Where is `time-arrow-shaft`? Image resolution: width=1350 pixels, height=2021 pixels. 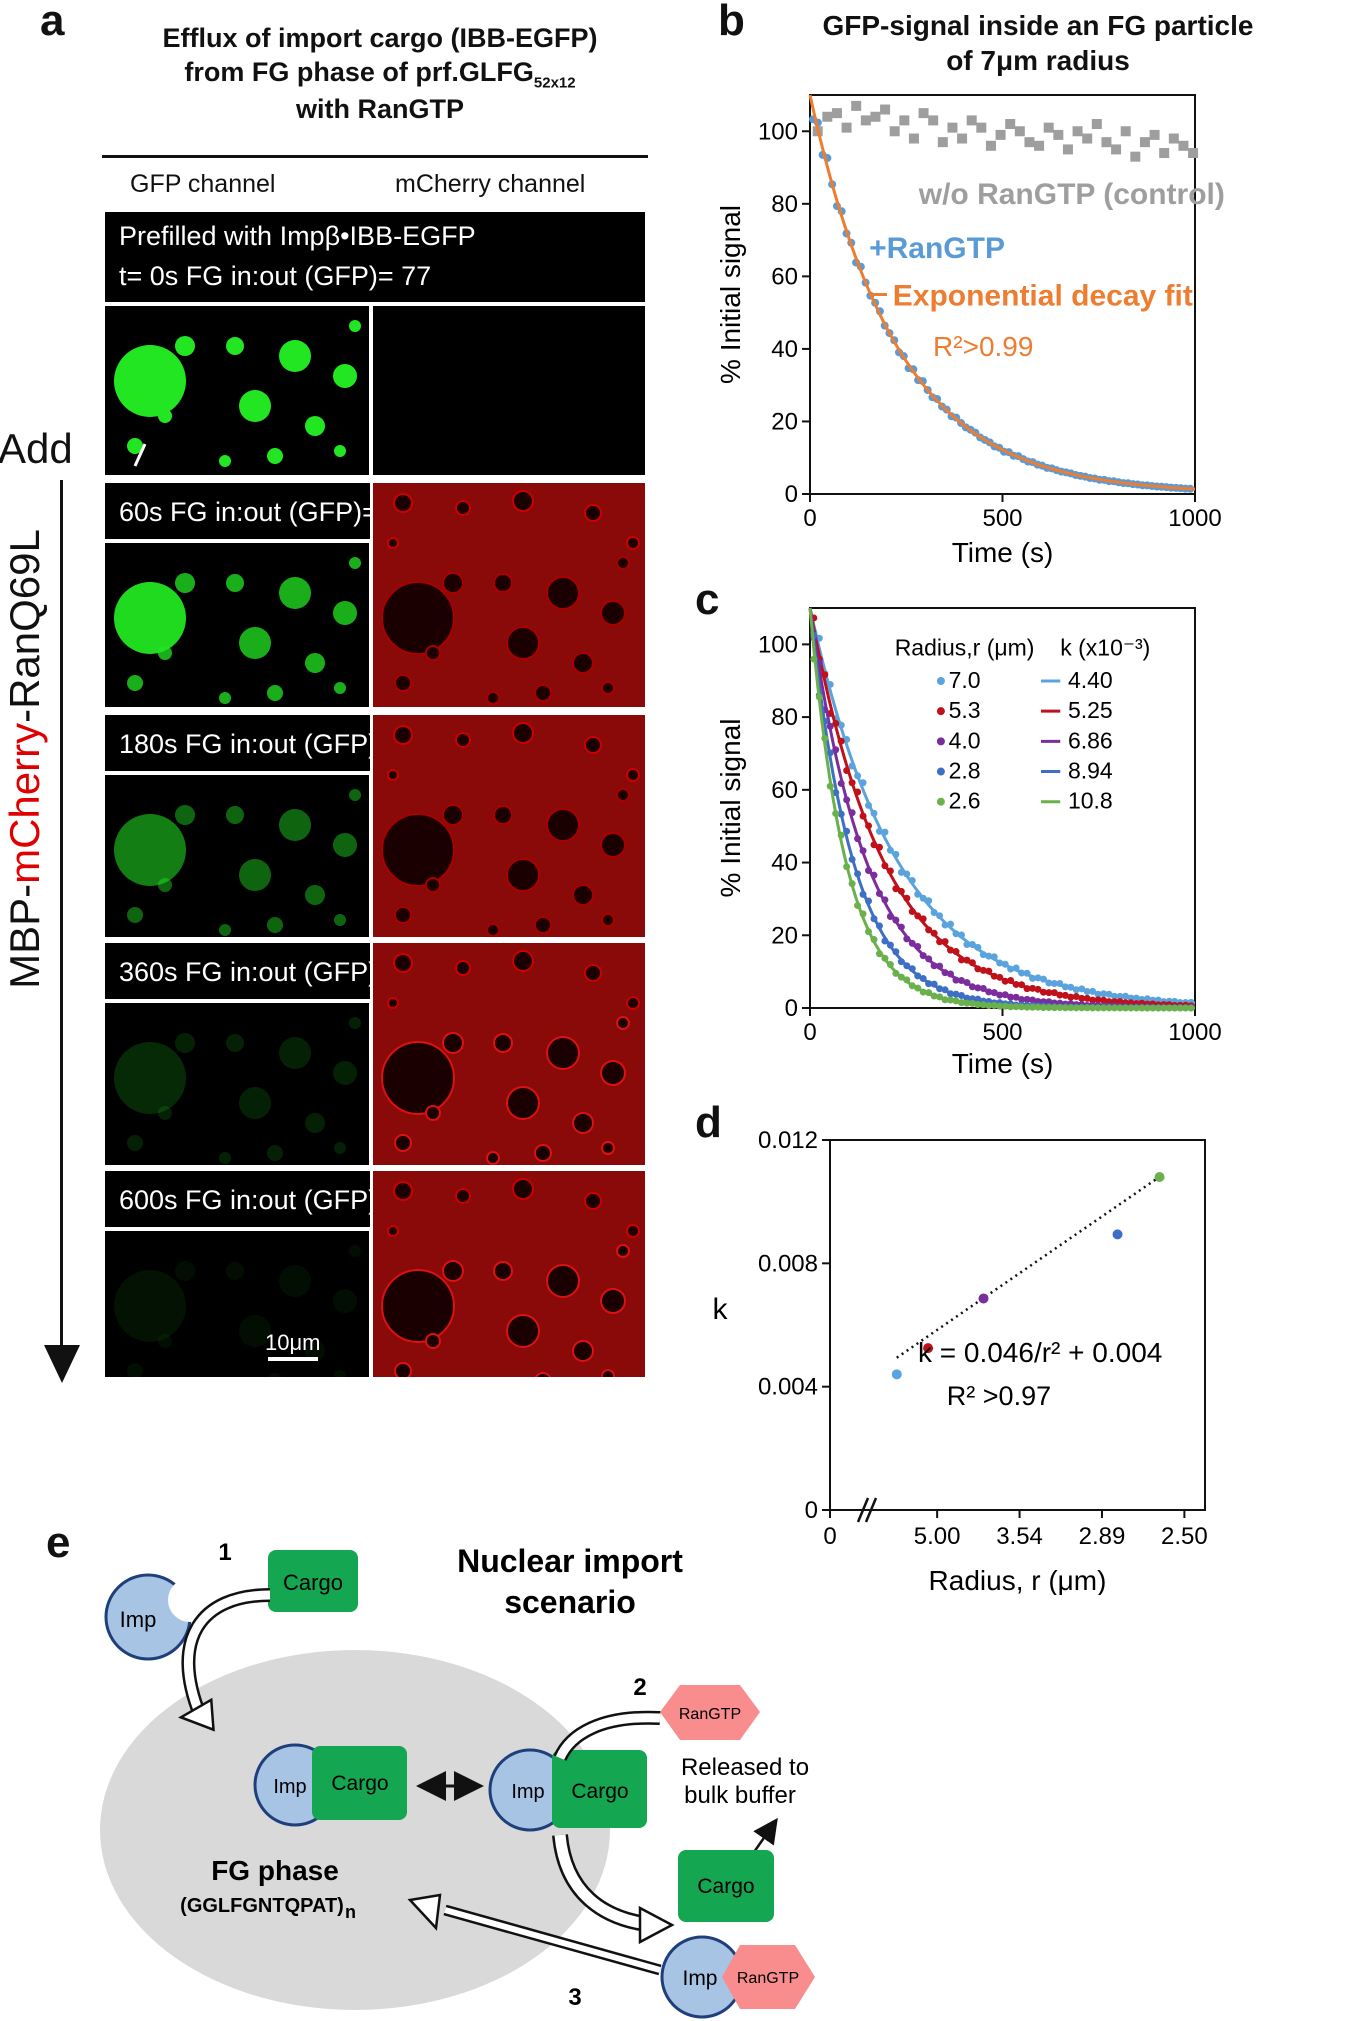 time-arrow-shaft is located at coordinates (61, 920).